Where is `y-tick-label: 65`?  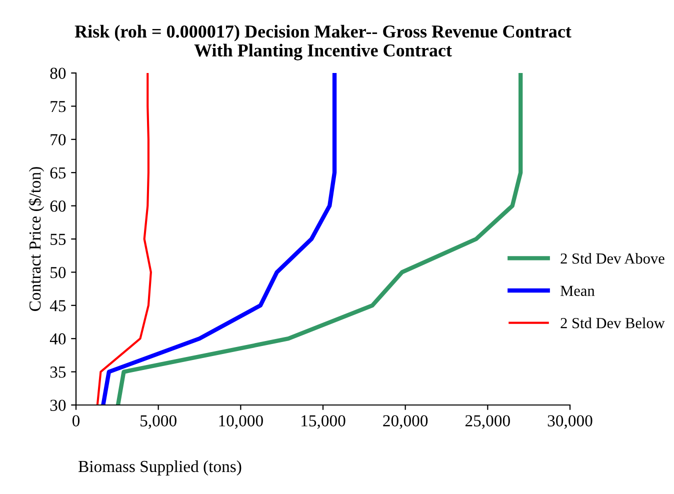 y-tick-label: 65 is located at coordinates (58, 173).